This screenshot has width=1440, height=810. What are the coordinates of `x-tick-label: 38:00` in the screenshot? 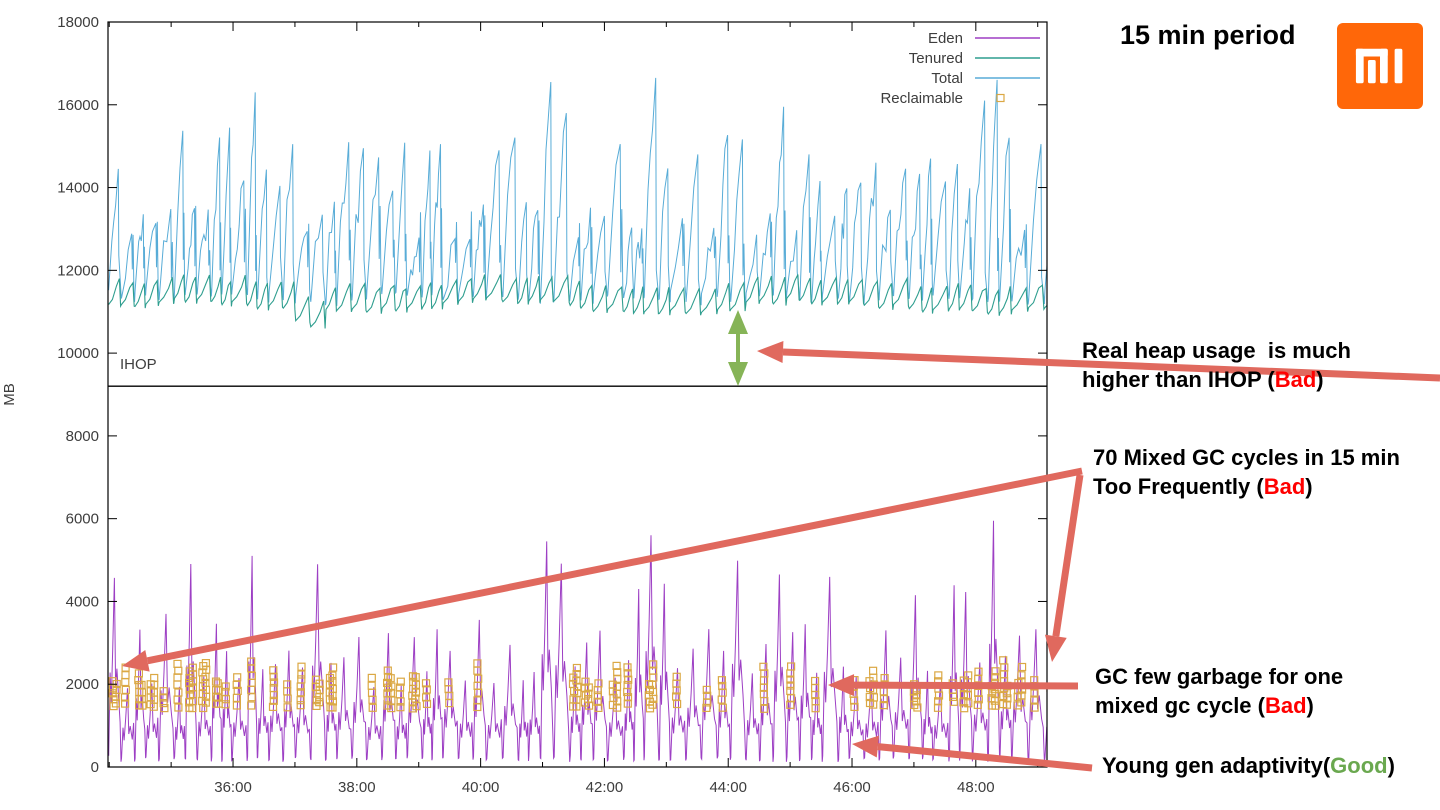 It's located at (357, 787).